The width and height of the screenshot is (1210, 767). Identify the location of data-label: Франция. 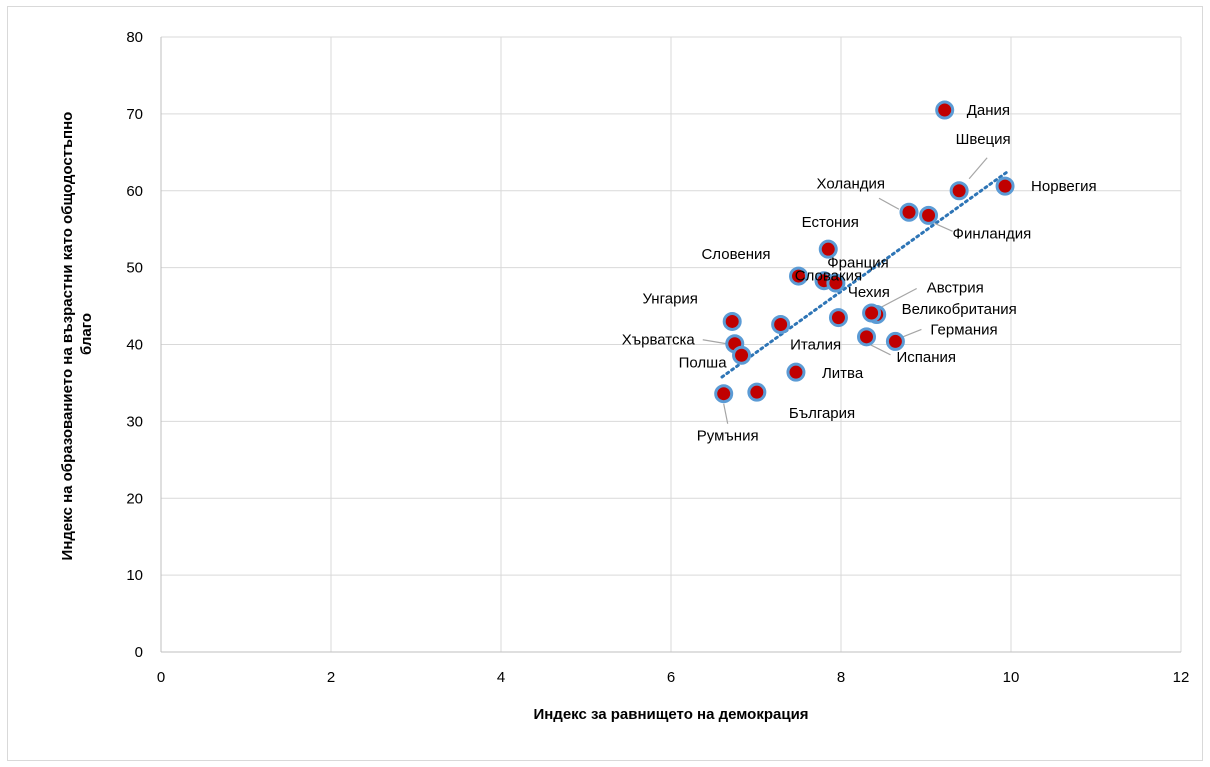
(857, 263).